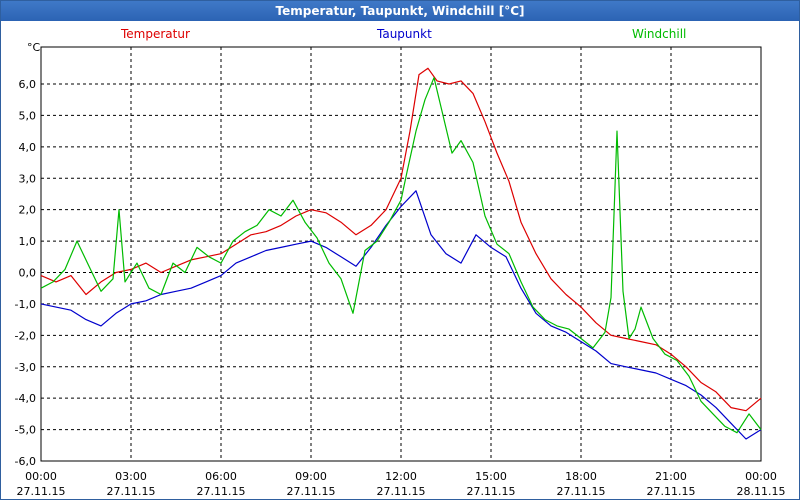 This screenshot has height=501, width=800. I want to click on x-tick-time: 18:00, so click(581, 476).